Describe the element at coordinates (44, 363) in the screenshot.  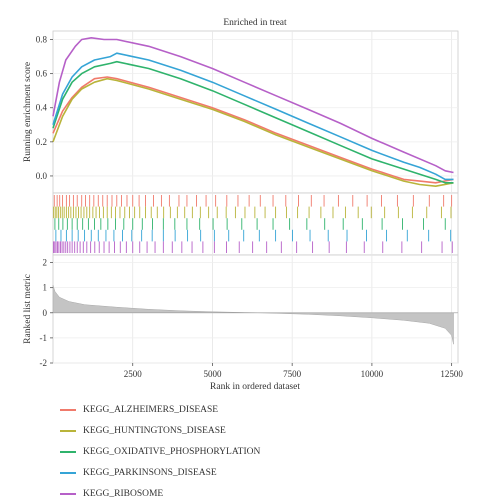
I see `y-tick-label-ranked-metric: -2` at that location.